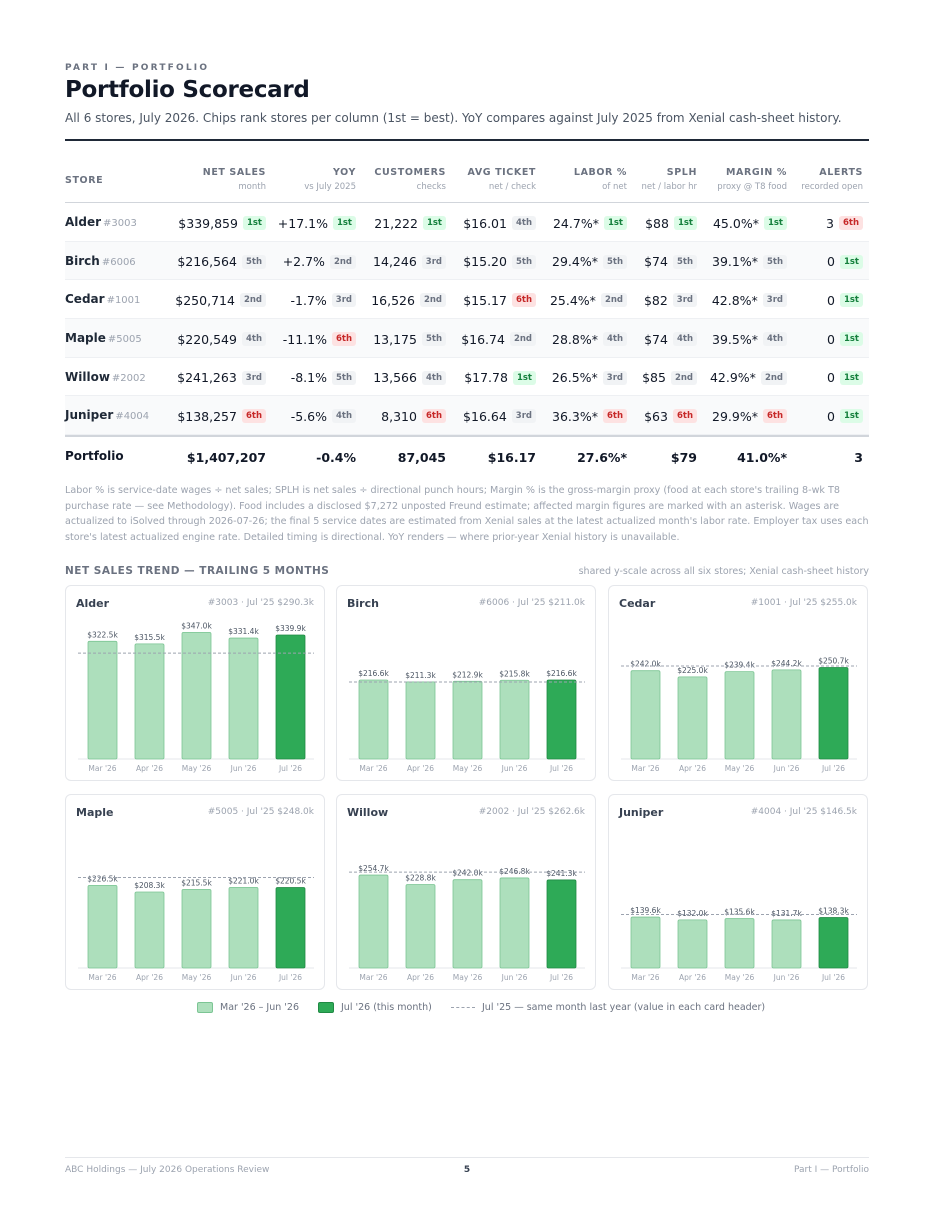  Describe the element at coordinates (833, 661) in the screenshot. I see `bar-value-label: $250.7k` at that location.